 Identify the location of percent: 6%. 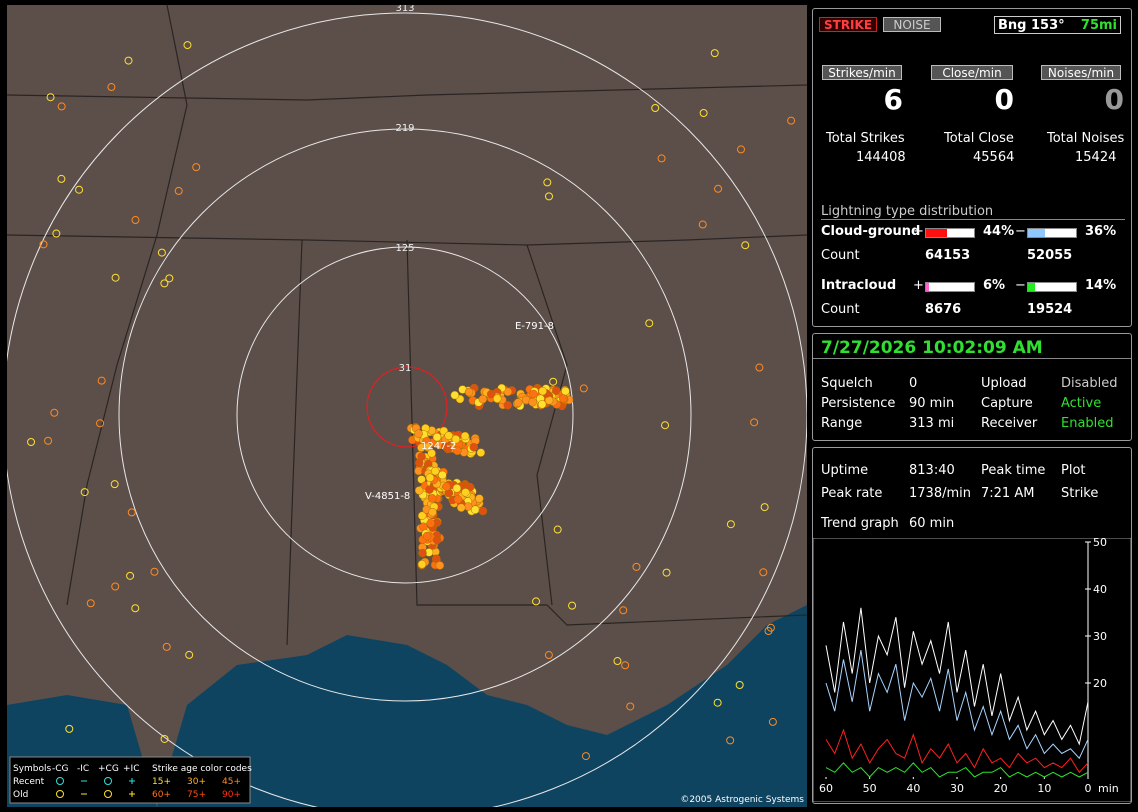
(994, 285).